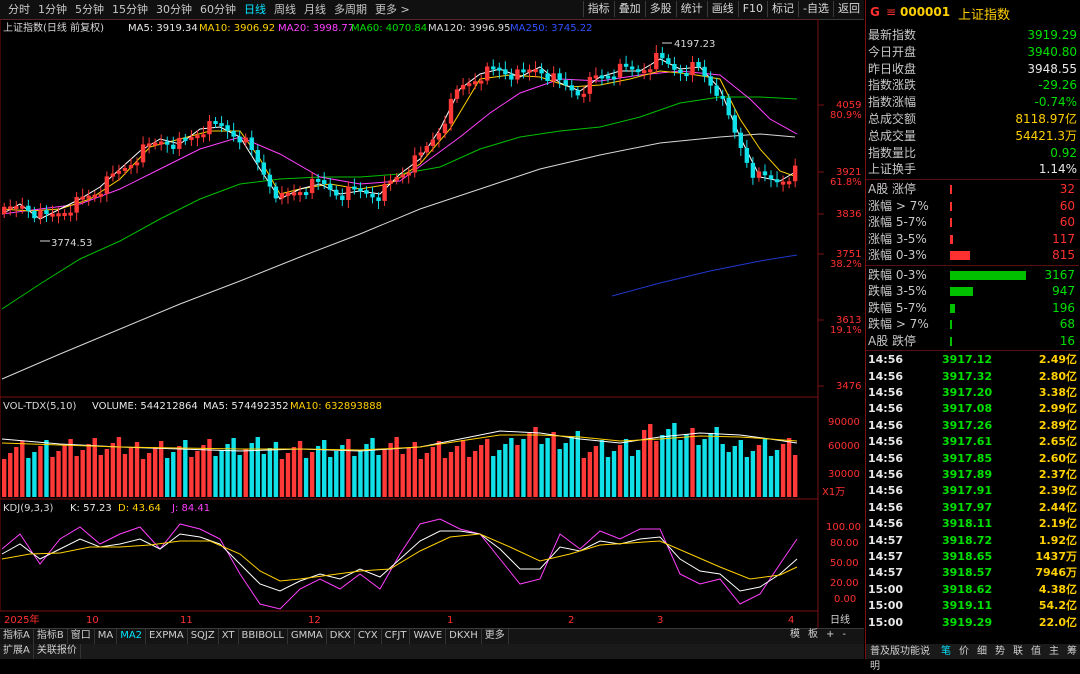 The width and height of the screenshot is (1080, 674). I want to click on tool-tab-7: -自选, so click(815, 9).